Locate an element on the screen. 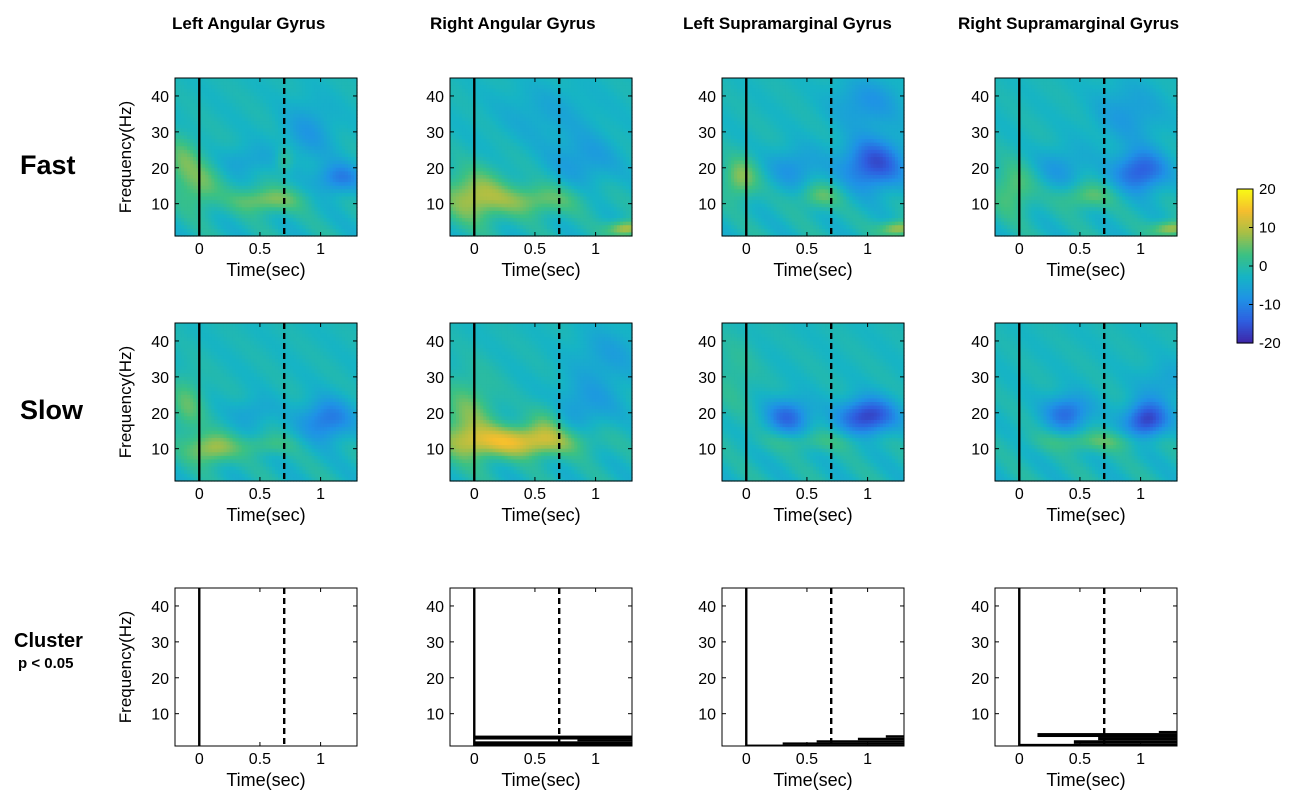  x-tick-label: 0 is located at coordinates (199, 249).